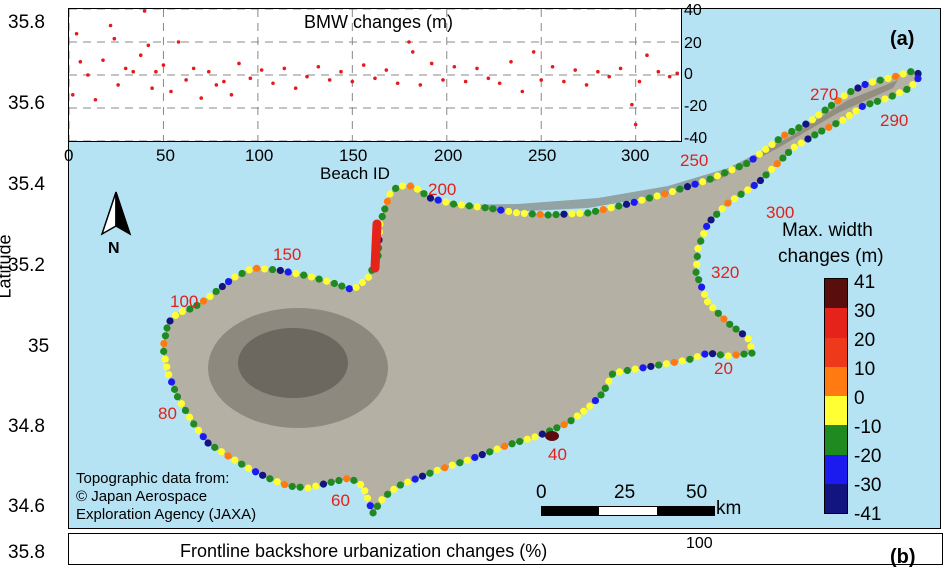 Image resolution: width=945 pixels, height=569 pixels. I want to click on north-label: N, so click(114, 248).